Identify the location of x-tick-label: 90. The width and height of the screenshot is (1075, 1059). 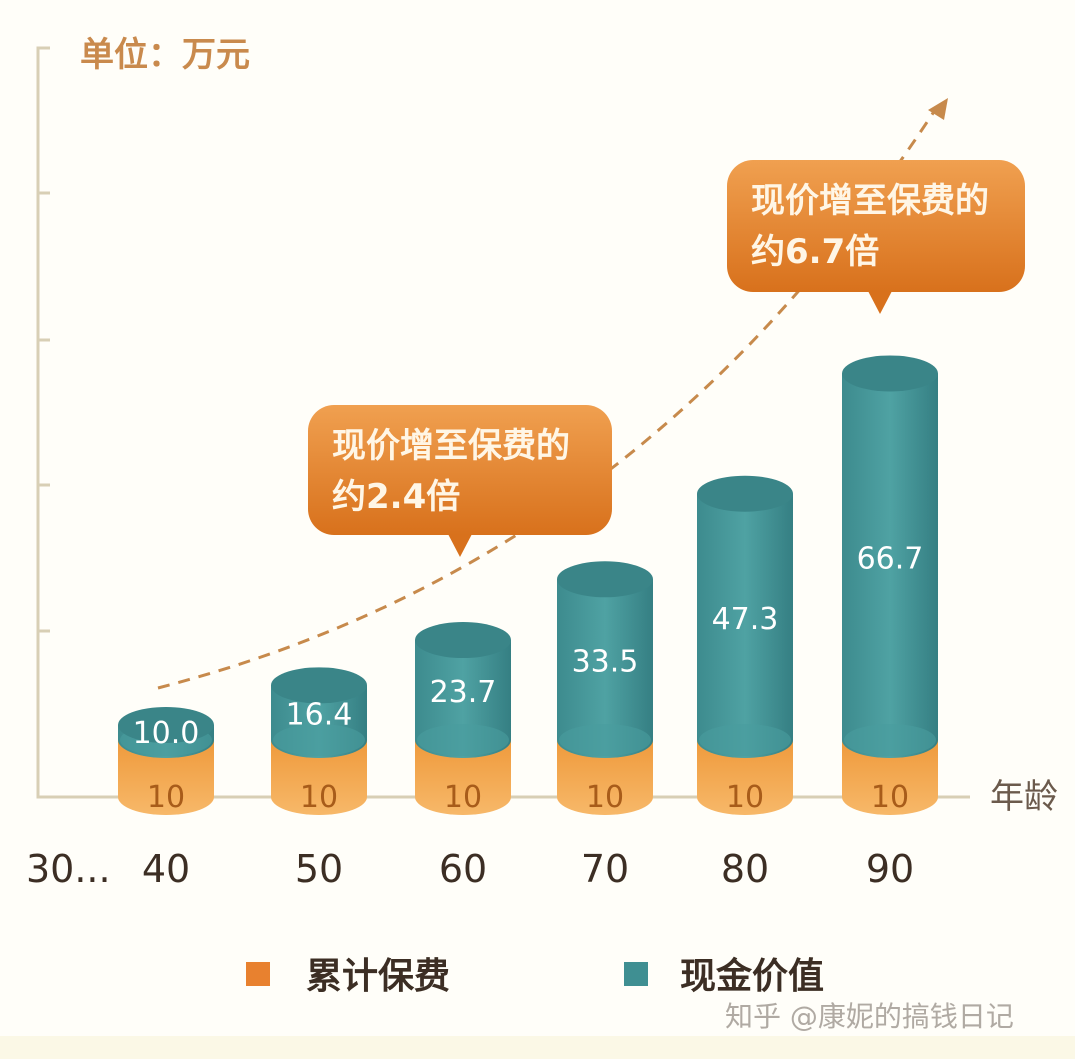
(890, 869).